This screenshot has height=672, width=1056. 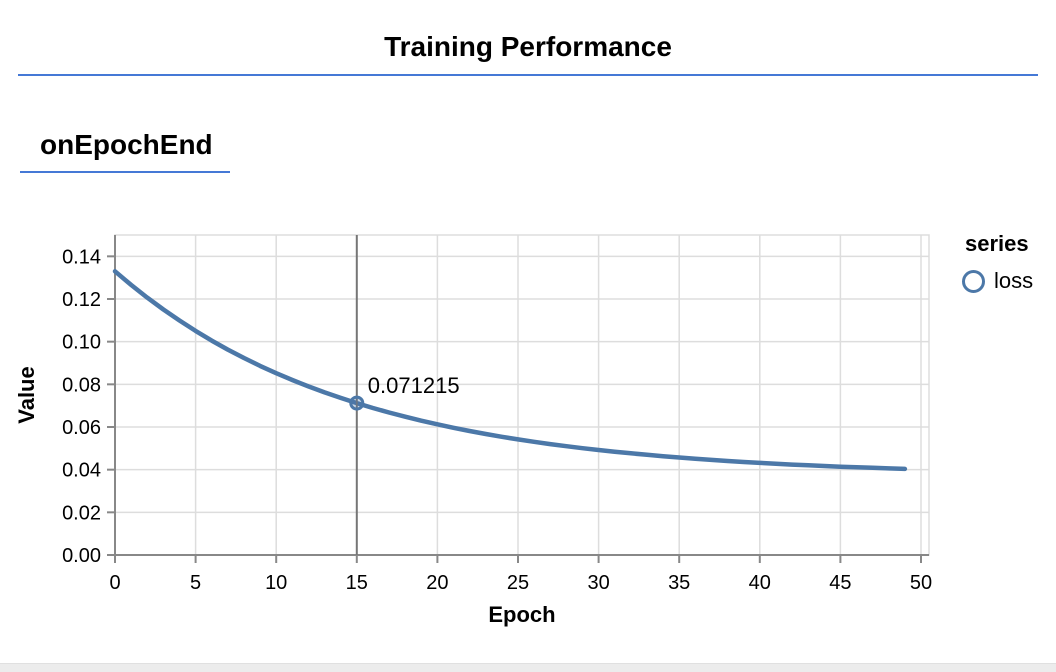 I want to click on x-tick-label: 30, so click(x=598, y=583).